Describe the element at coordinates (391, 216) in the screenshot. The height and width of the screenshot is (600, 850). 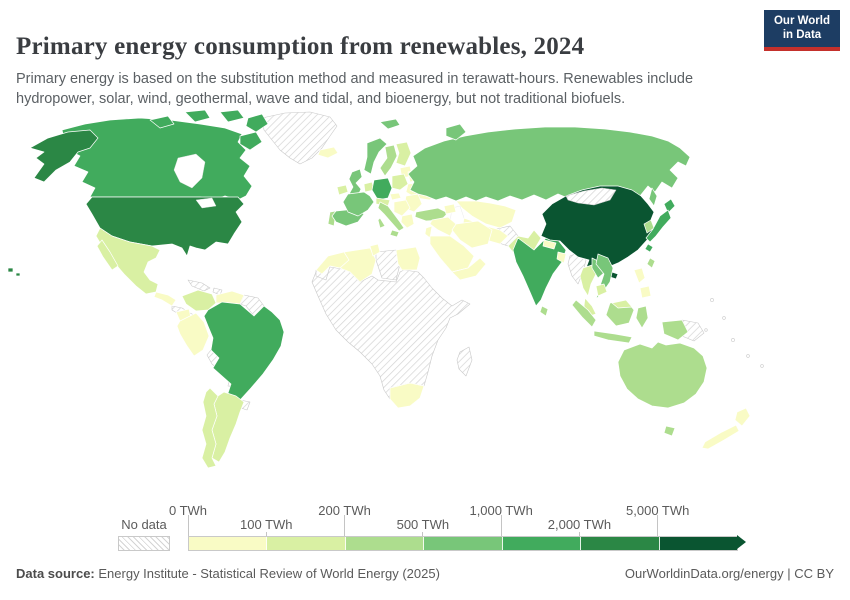
I see `country-italy` at that location.